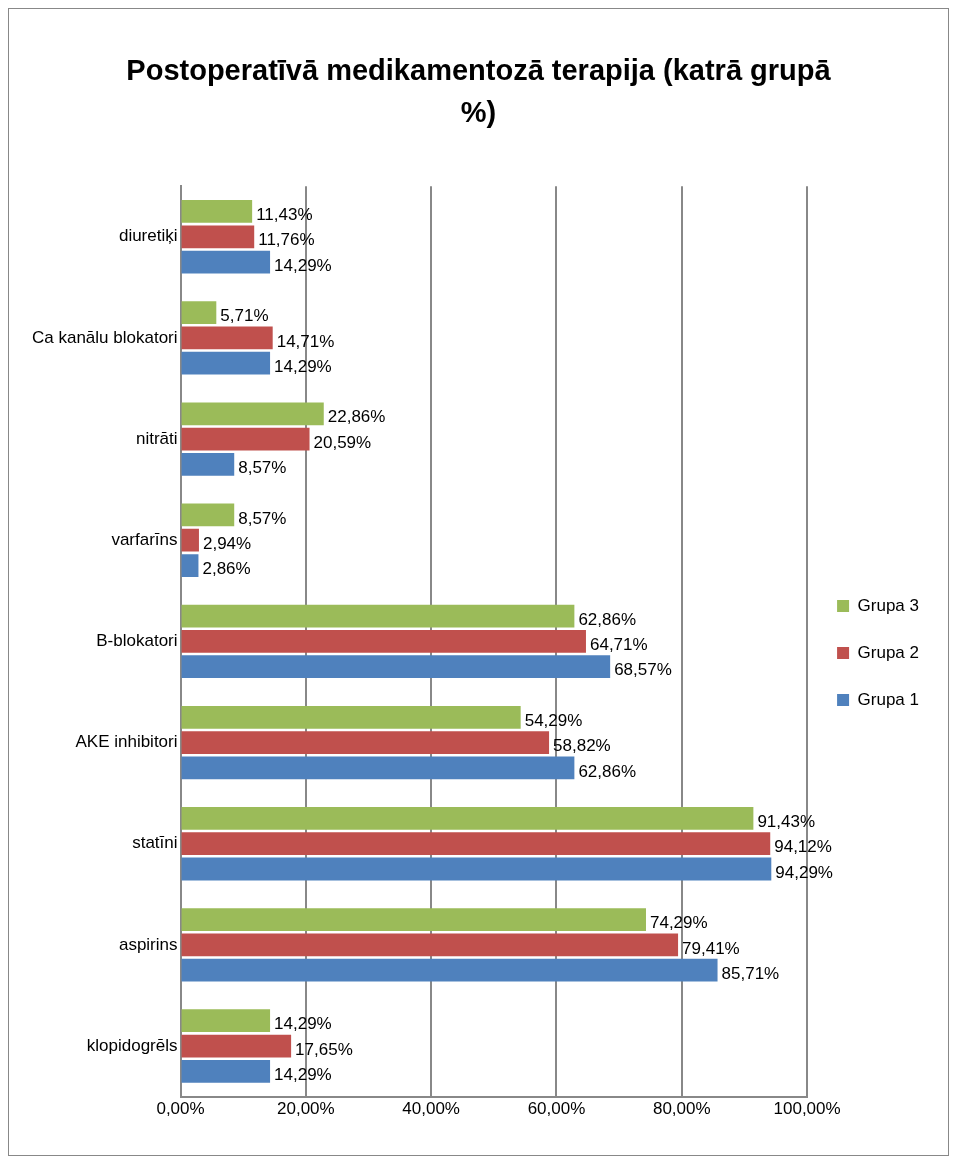 This screenshot has height=1164, width=957. Describe the element at coordinates (804, 872) in the screenshot. I see `data-label: 94,29%` at that location.